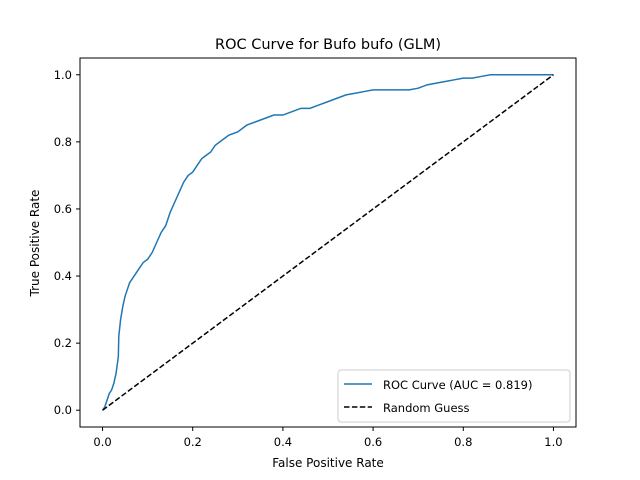  What do you see at coordinates (328, 438) in the screenshot?
I see `x-axis-ticks: 0.0 0.2 0.4 0.6 0.8 1.0` at bounding box center [328, 438].